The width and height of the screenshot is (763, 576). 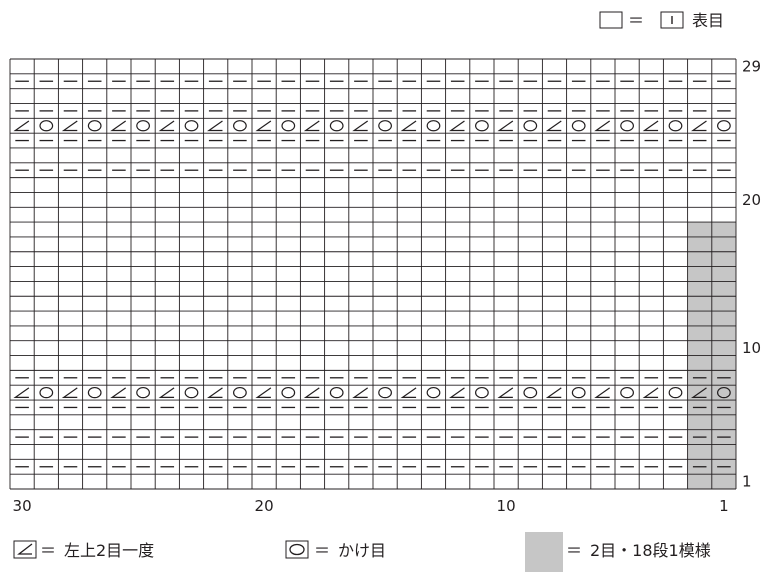 I want to click on row-number-label: 1, so click(x=747, y=482).